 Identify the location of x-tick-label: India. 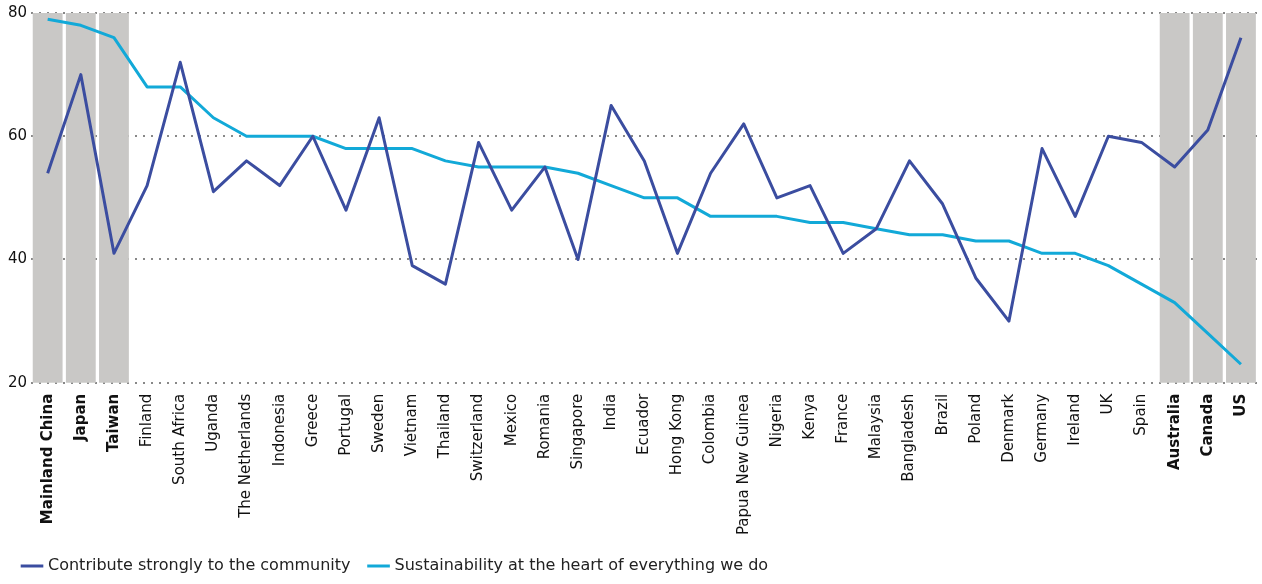
(610, 412).